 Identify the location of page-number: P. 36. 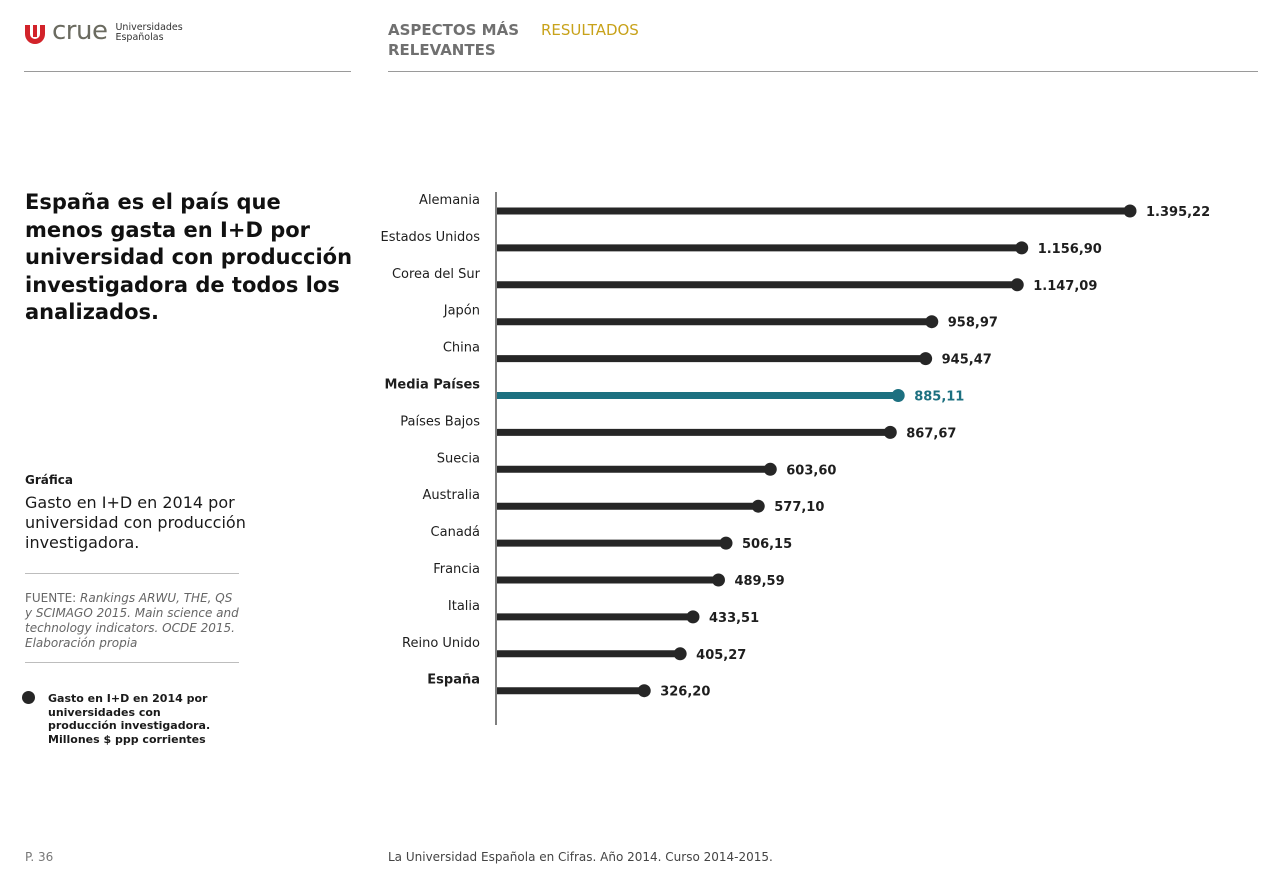
(39, 857).